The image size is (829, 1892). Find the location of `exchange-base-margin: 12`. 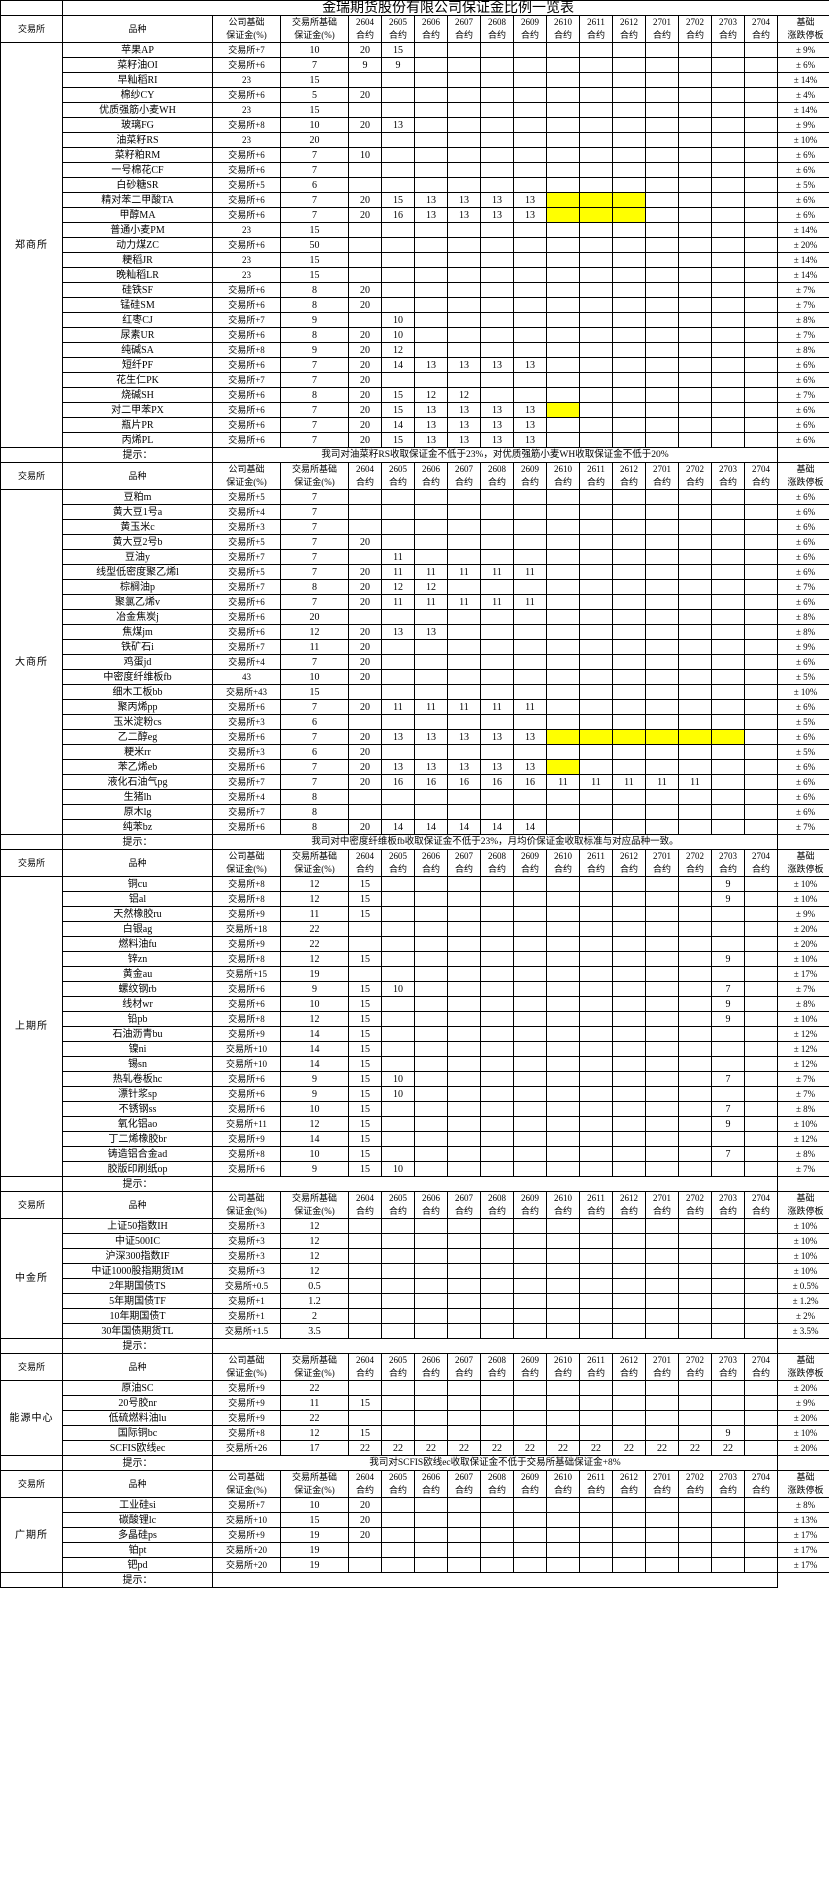

exchange-base-margin: 12 is located at coordinates (314, 632).